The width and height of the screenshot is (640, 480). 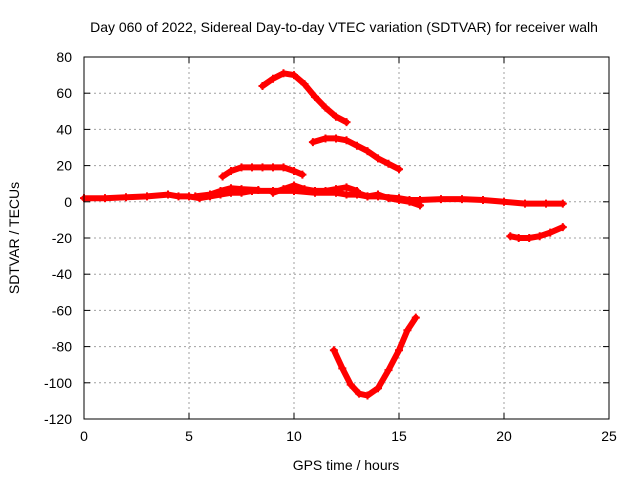 I want to click on y-tick-label: 80, so click(x=64, y=57).